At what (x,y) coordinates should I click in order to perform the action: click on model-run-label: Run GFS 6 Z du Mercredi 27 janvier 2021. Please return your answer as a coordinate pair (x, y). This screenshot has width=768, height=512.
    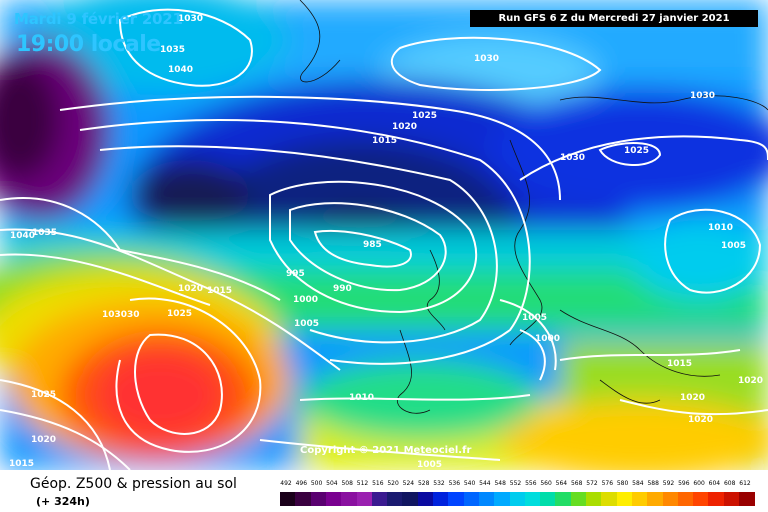
    Looking at the image, I should click on (614, 18).